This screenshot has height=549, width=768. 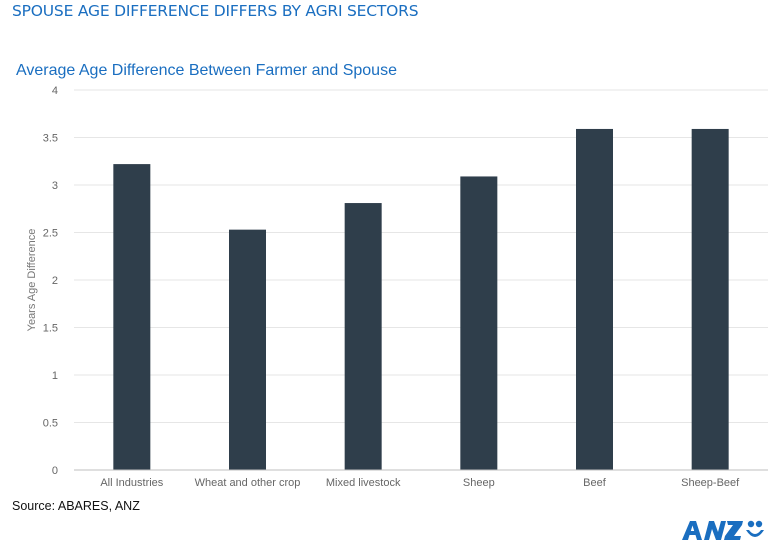 What do you see at coordinates (55, 376) in the screenshot?
I see `y-tick-label: 1` at bounding box center [55, 376].